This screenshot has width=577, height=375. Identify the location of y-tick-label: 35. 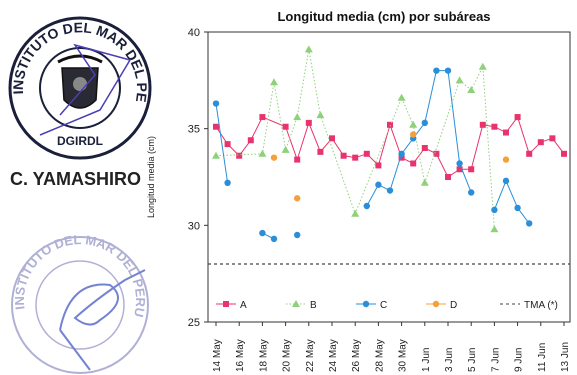
(194, 130).